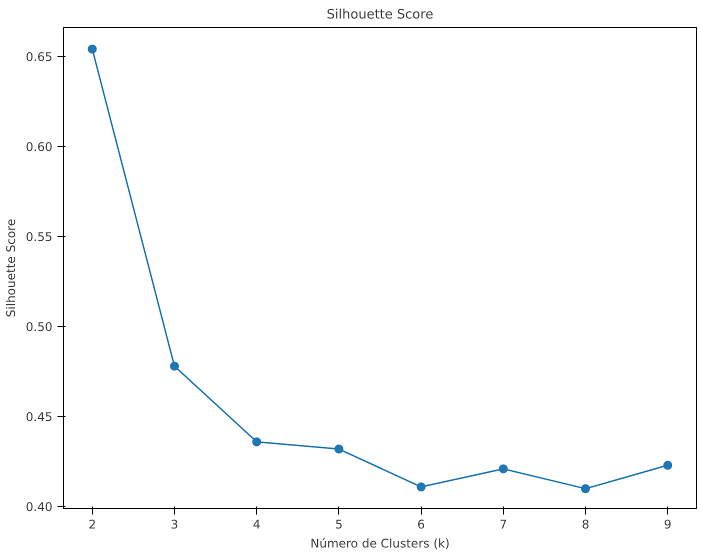 Image resolution: width=701 pixels, height=553 pixels. What do you see at coordinates (39, 57) in the screenshot?
I see `y-tick-label: 0.65` at bounding box center [39, 57].